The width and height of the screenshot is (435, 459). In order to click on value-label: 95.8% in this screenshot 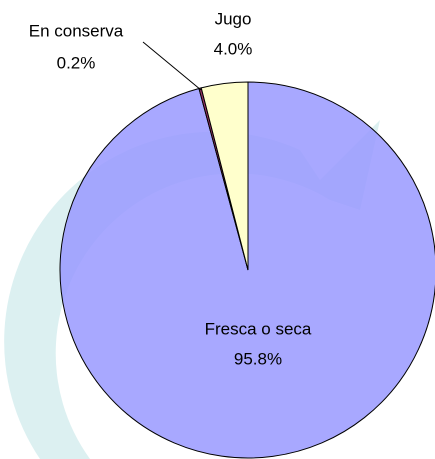, I will do `click(258, 358)`.